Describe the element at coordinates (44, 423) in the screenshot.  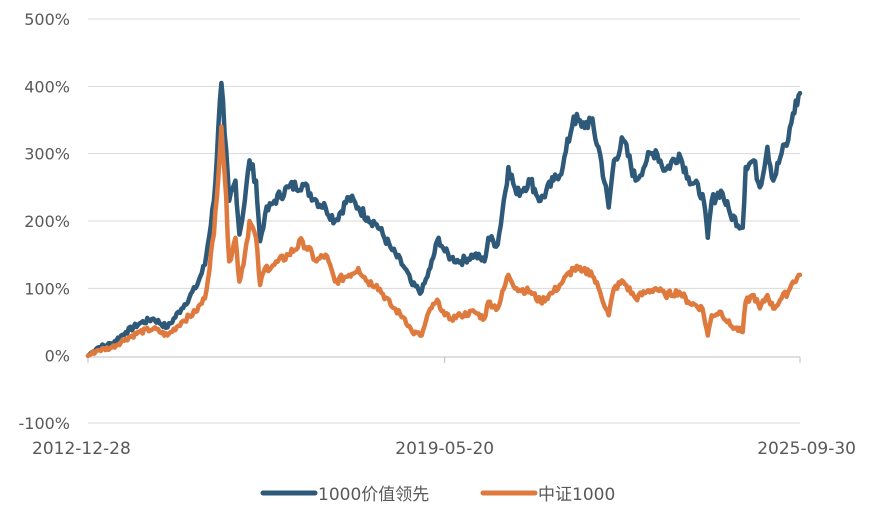
I see `y-tick-label: -100%` at that location.